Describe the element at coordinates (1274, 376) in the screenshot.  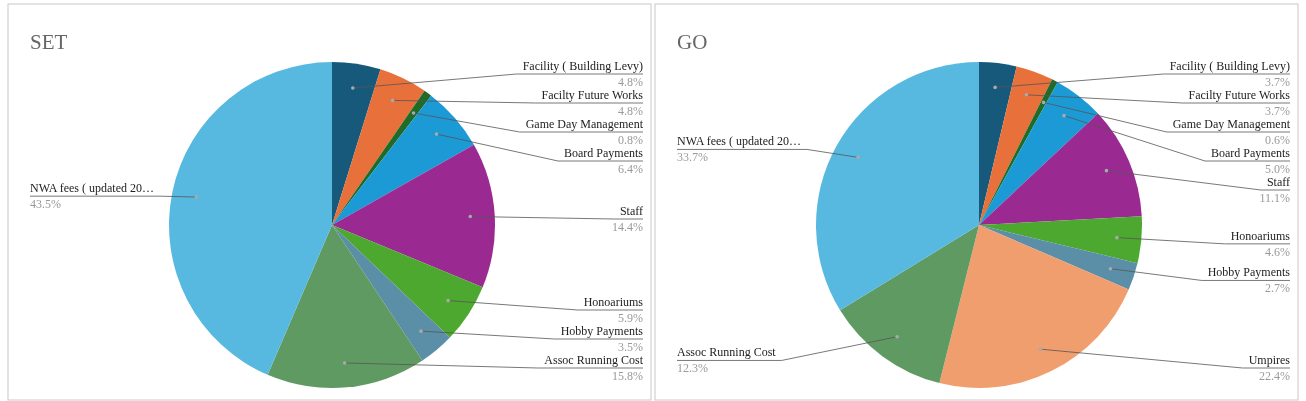
I see `data-label: 22.4%` at that location.